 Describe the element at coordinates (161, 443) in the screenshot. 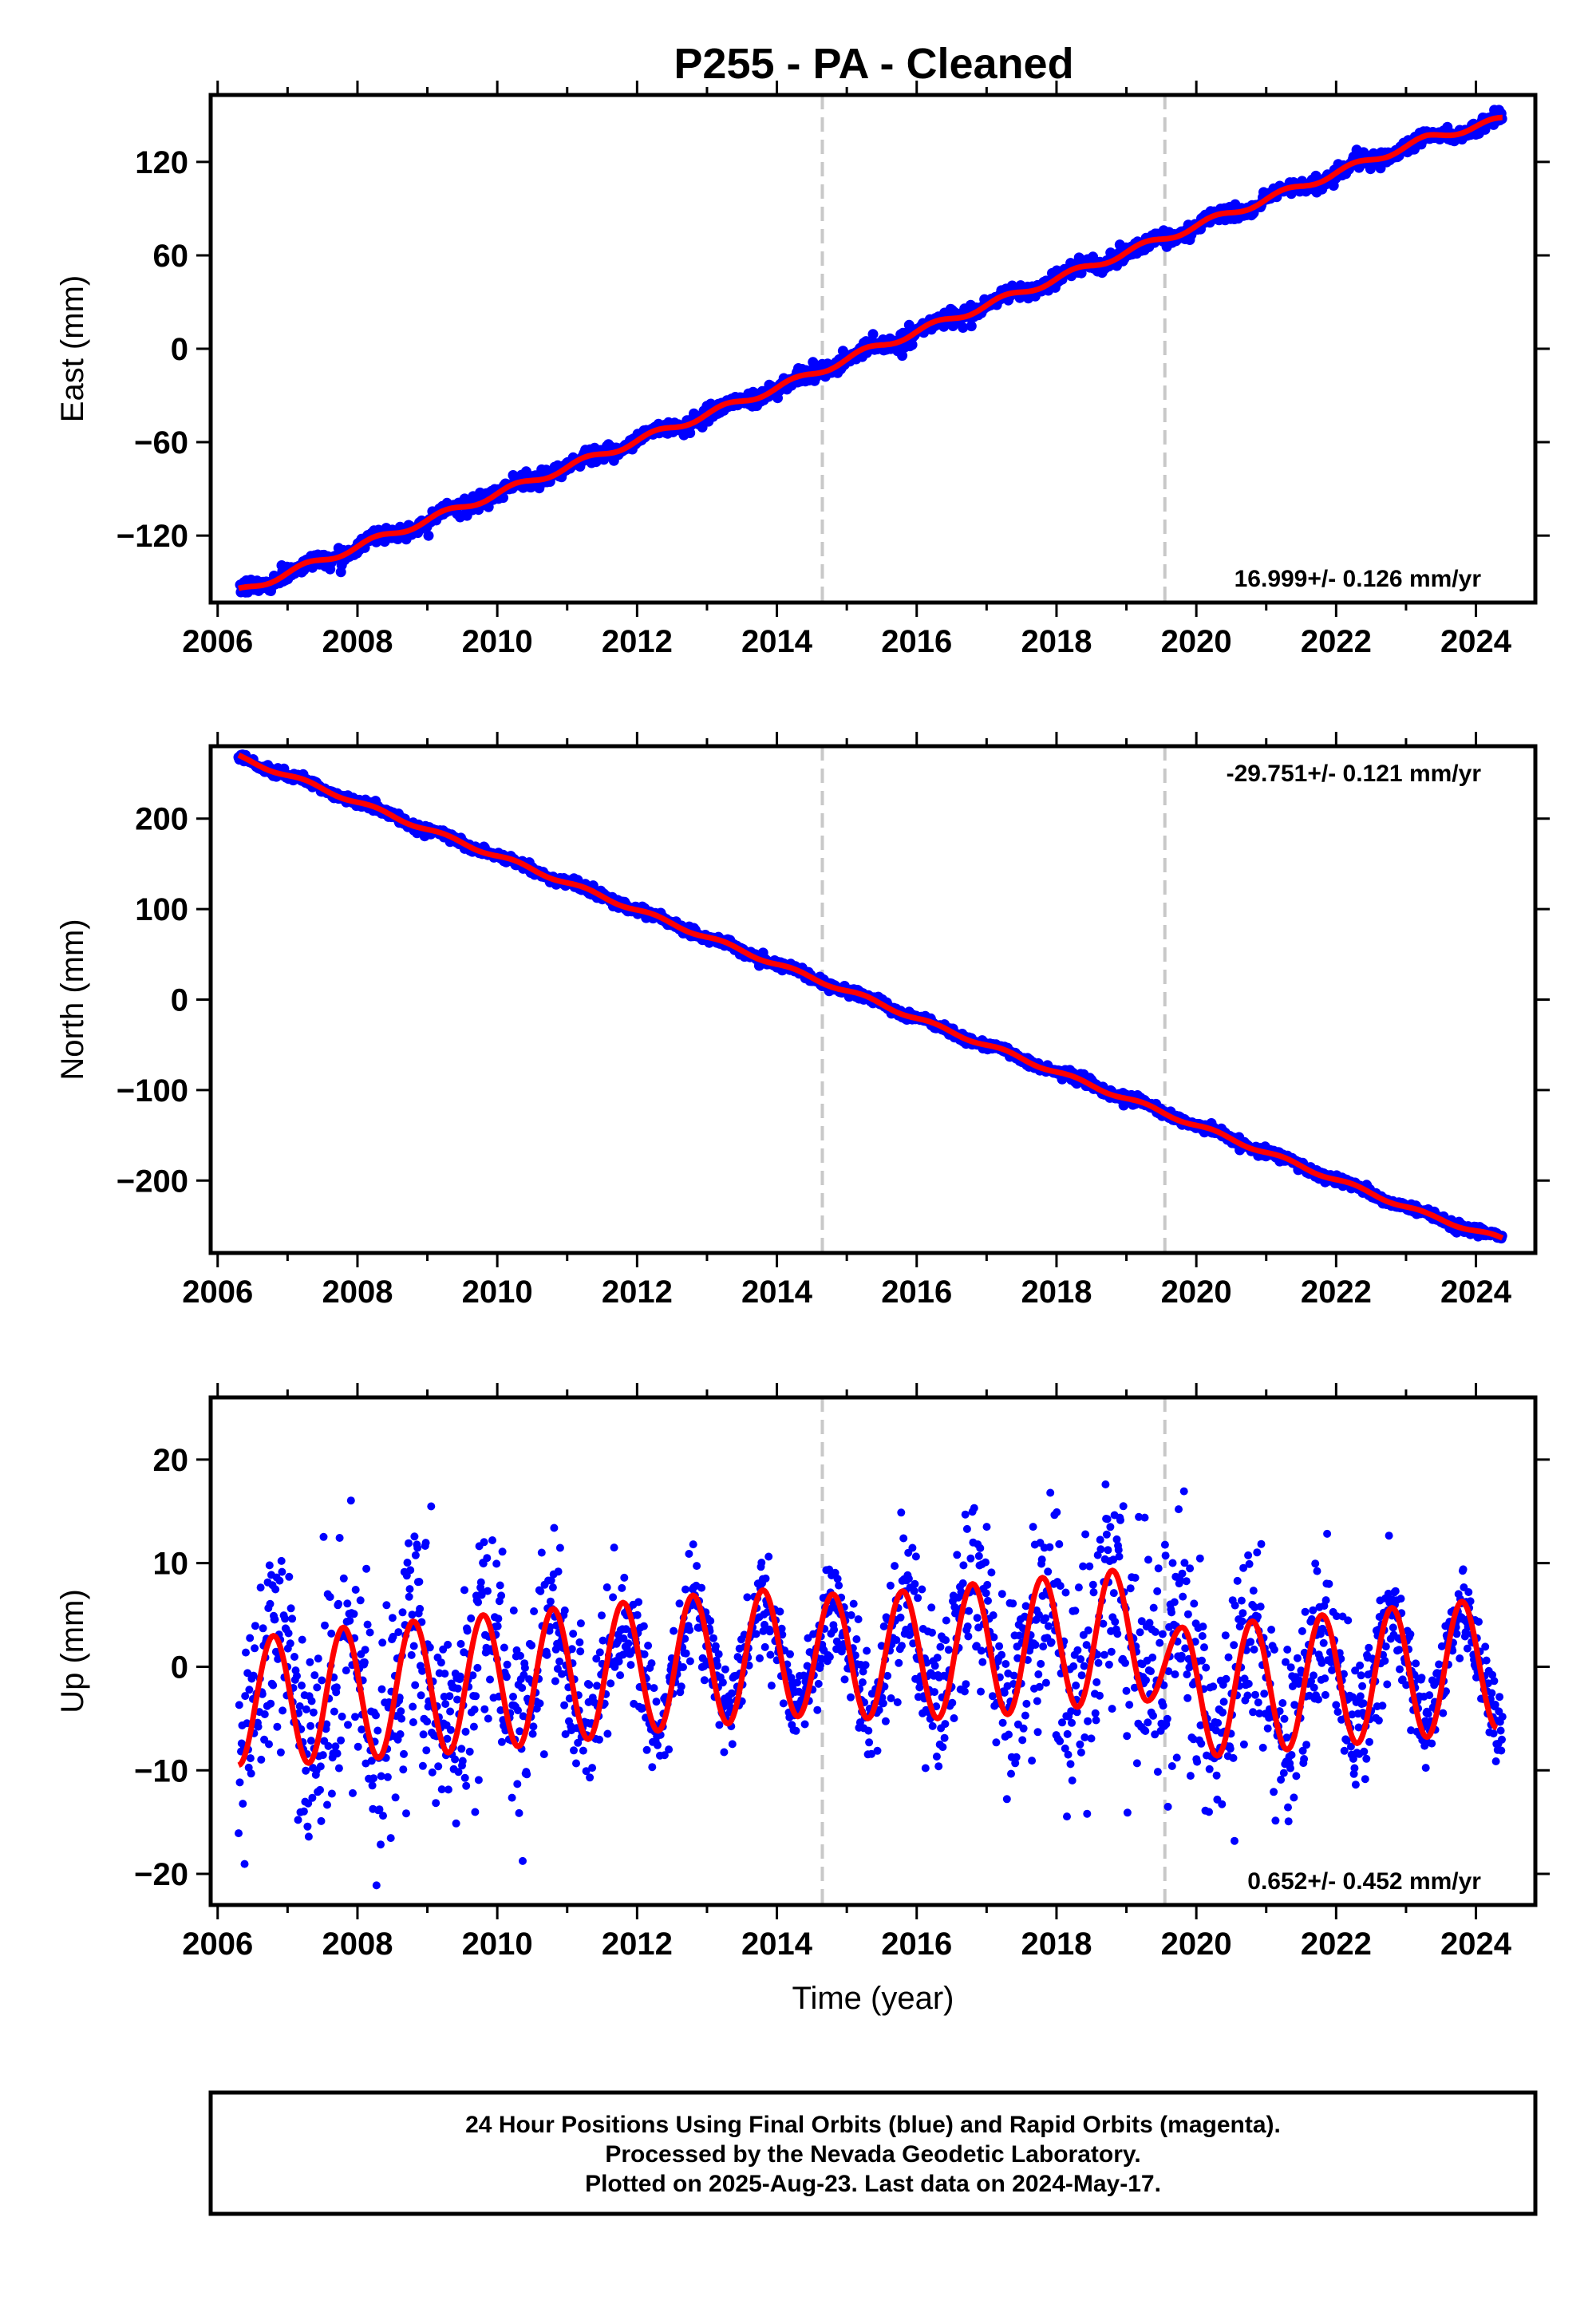

I see `y-tick-label: −60` at that location.